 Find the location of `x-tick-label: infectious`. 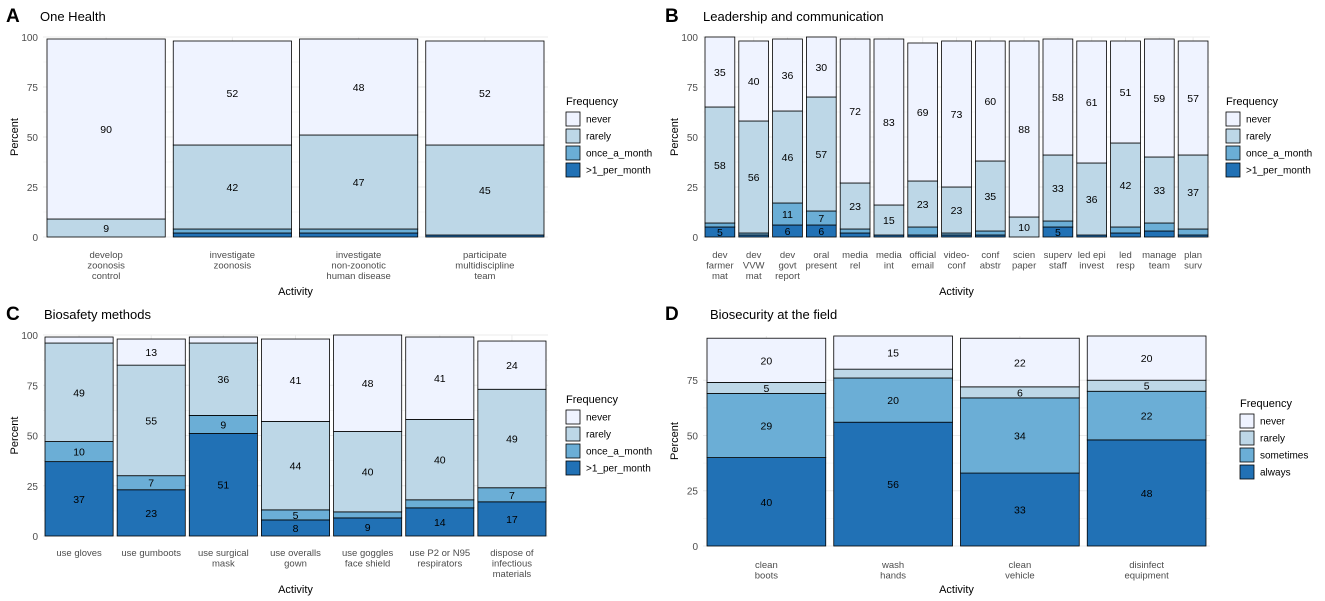

x-tick-label: infectious is located at coordinates (512, 564).